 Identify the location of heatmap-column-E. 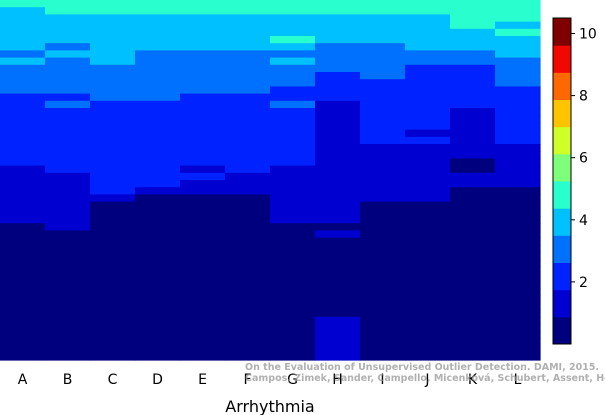
(203, 180).